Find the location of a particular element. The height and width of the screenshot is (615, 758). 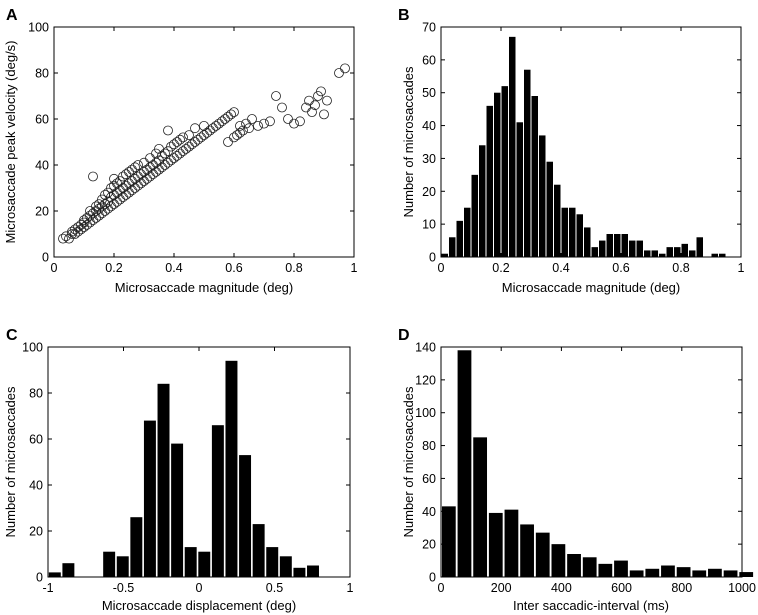

panel-label-d: D is located at coordinates (404, 335).